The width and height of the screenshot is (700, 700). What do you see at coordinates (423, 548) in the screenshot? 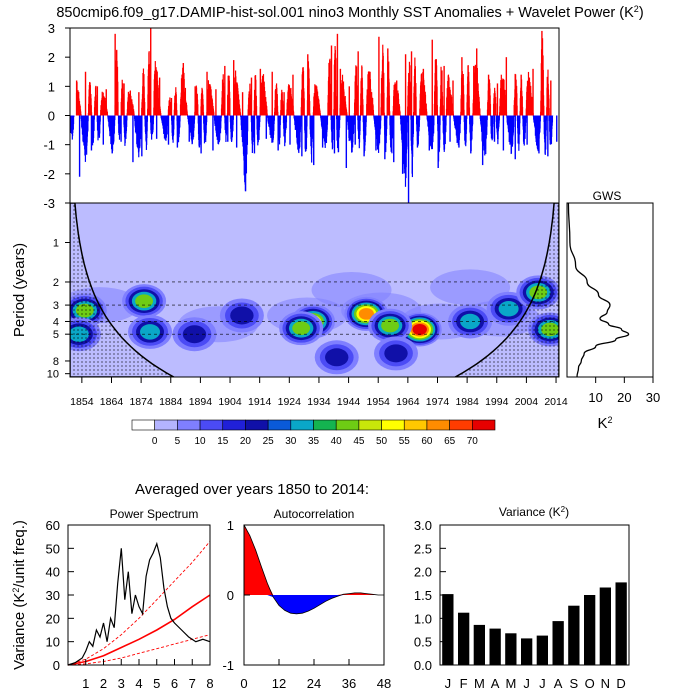
I see `variance-y-tick-label: 2.5` at bounding box center [423, 548].